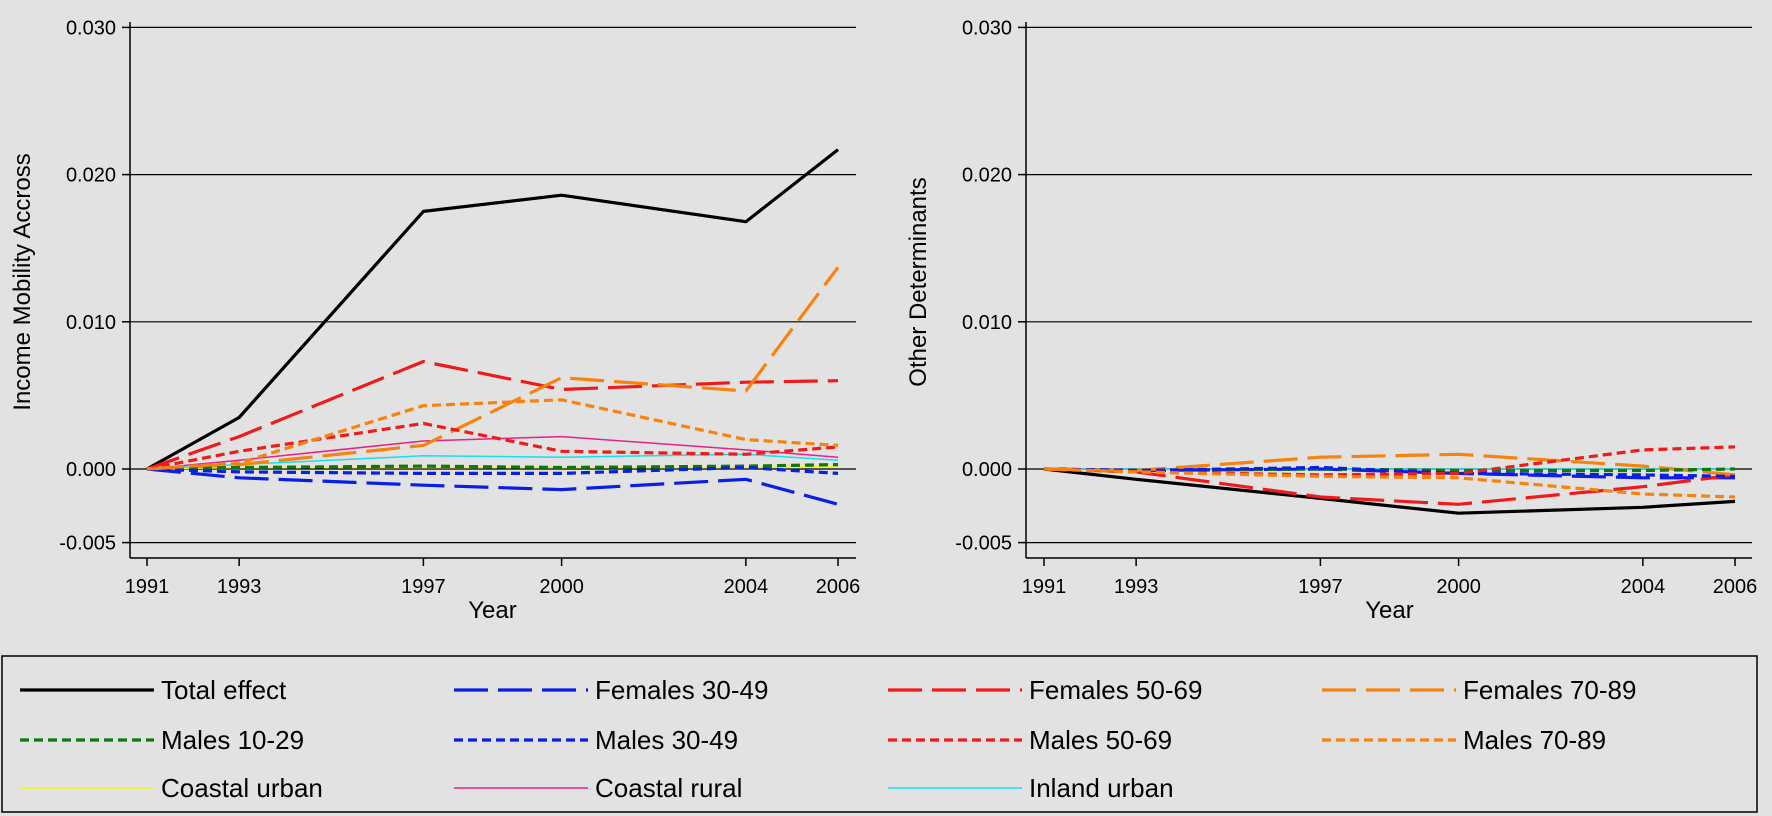  I want to click on legend-label: Males 30-49, so click(666, 740).